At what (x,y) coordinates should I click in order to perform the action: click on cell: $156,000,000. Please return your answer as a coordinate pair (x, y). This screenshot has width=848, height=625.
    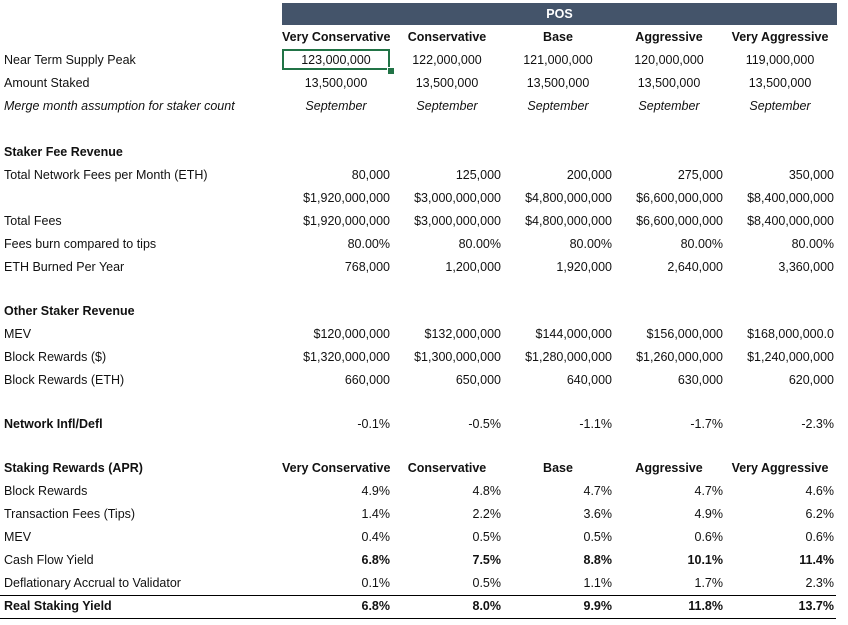
    Looking at the image, I should click on (684, 334).